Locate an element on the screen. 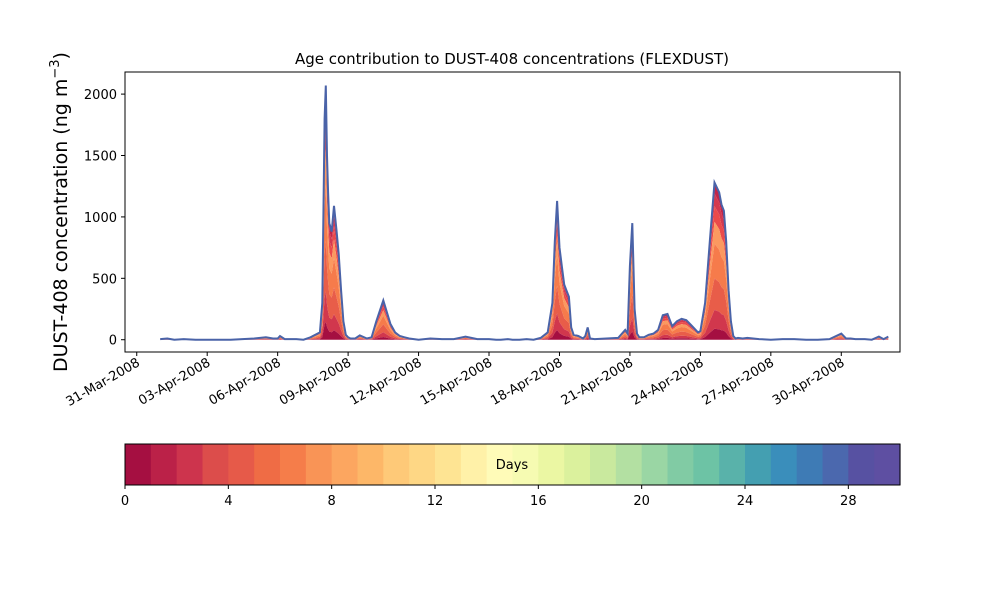 The image size is (1000, 600). colorbar-frame is located at coordinates (512, 464).